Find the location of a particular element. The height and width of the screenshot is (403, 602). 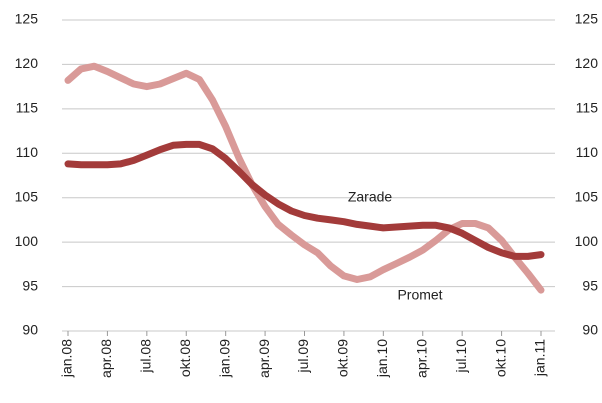

y-tick-label: 110 is located at coordinates (27, 152).